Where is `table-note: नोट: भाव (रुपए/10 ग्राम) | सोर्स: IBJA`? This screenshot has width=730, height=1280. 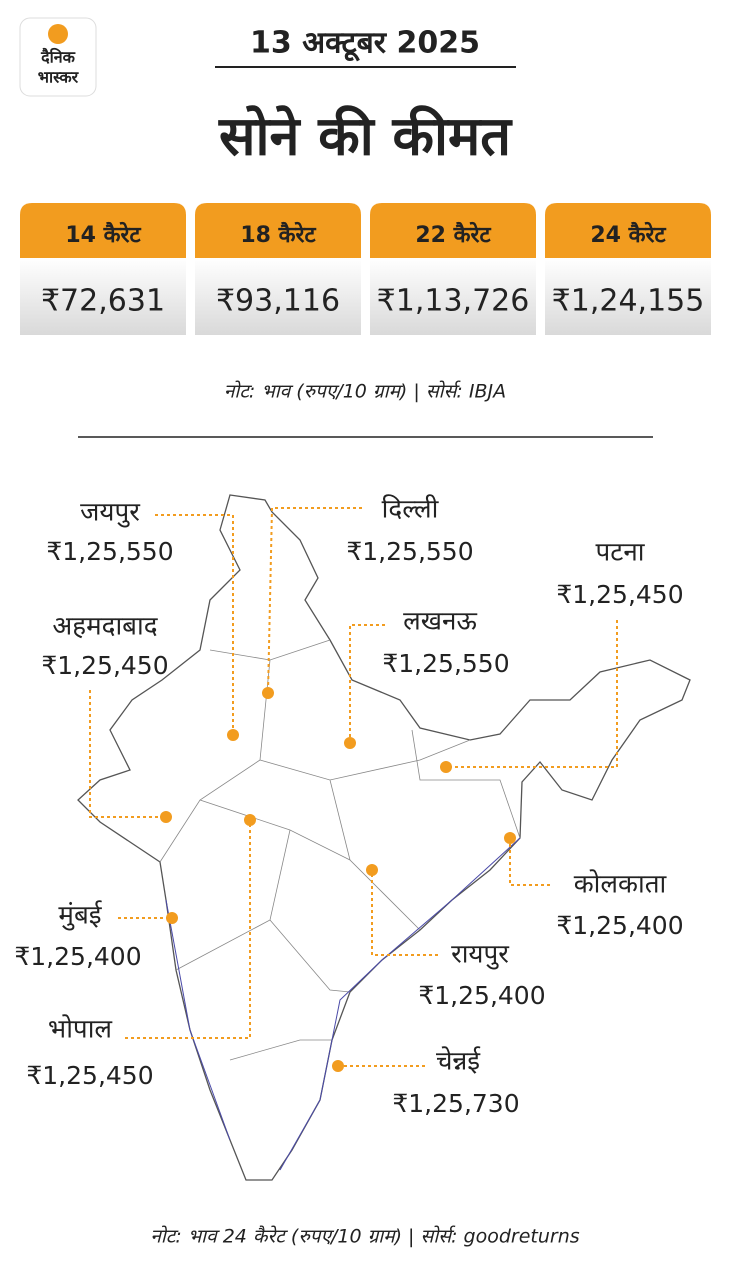
table-note: नोट: भाव (रुपए/10 ग्राम) | सोर्स: IBJA is located at coordinates (365, 391).